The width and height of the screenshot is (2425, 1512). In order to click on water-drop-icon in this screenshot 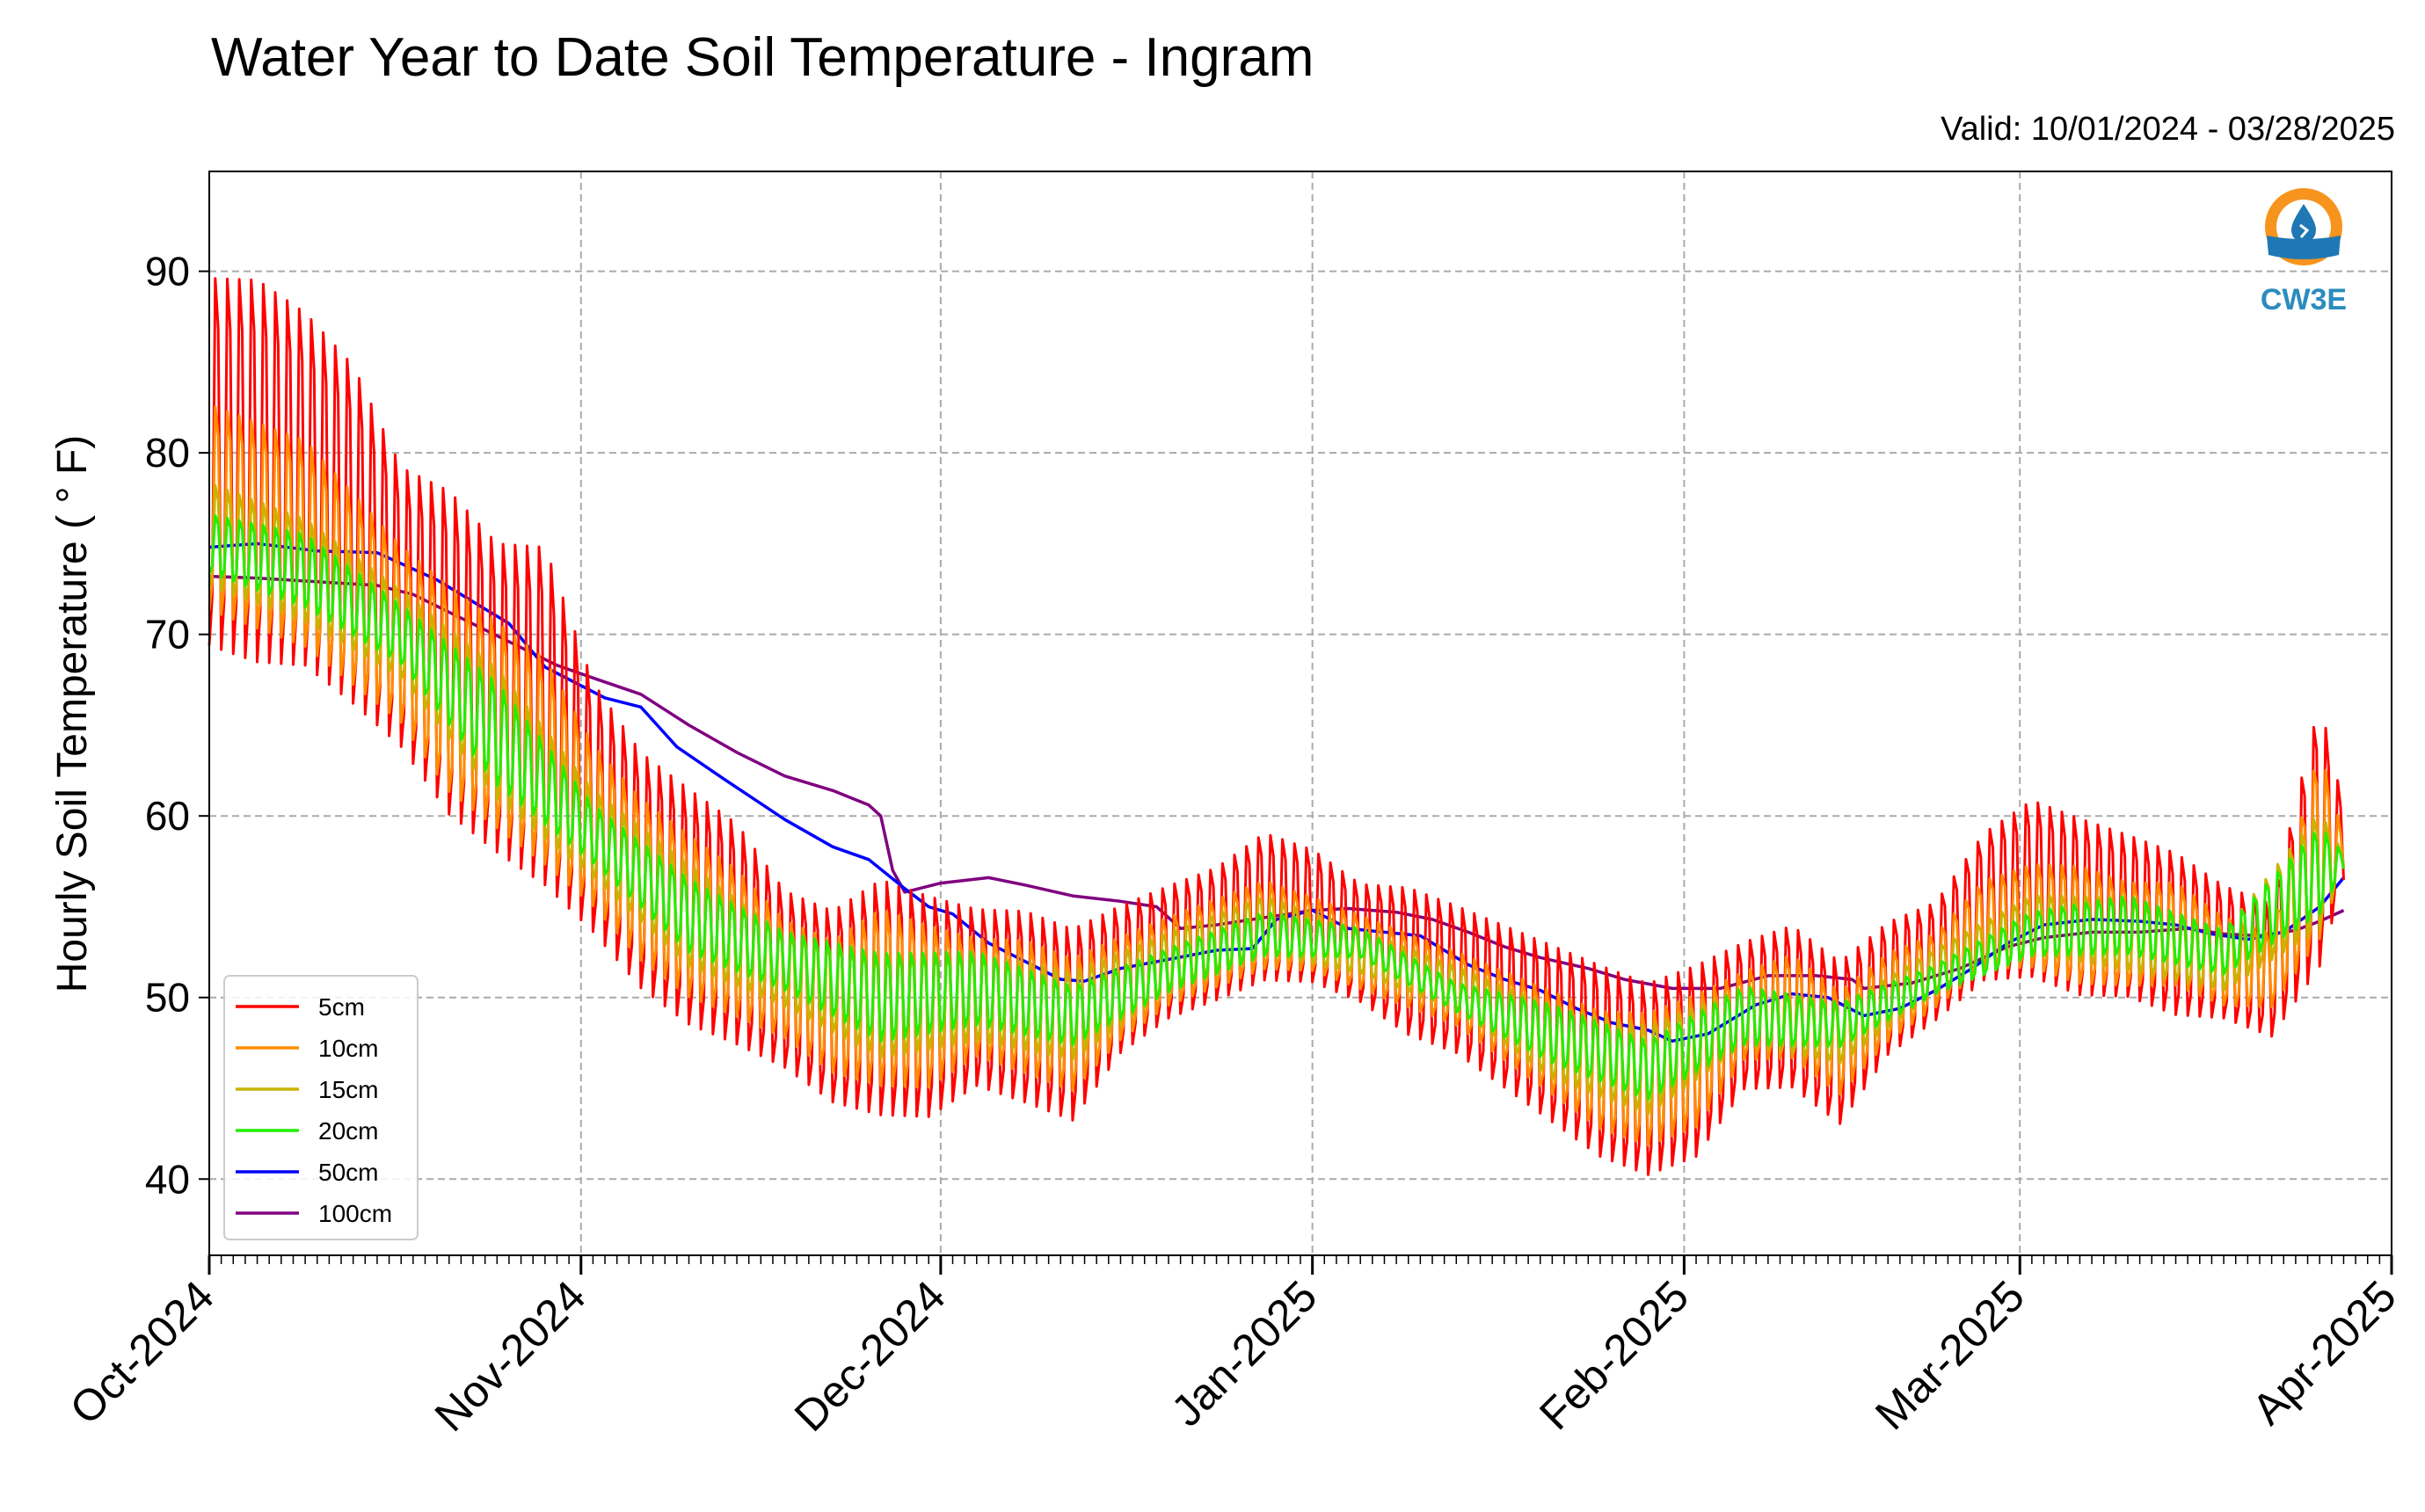, I will do `click(2303, 224)`.